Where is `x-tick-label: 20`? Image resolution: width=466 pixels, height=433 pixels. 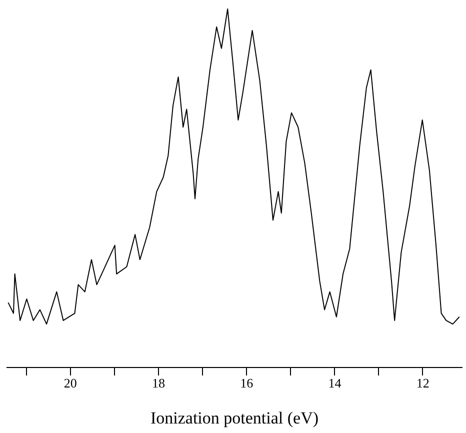
x-tick-label: 20 is located at coordinates (70, 383).